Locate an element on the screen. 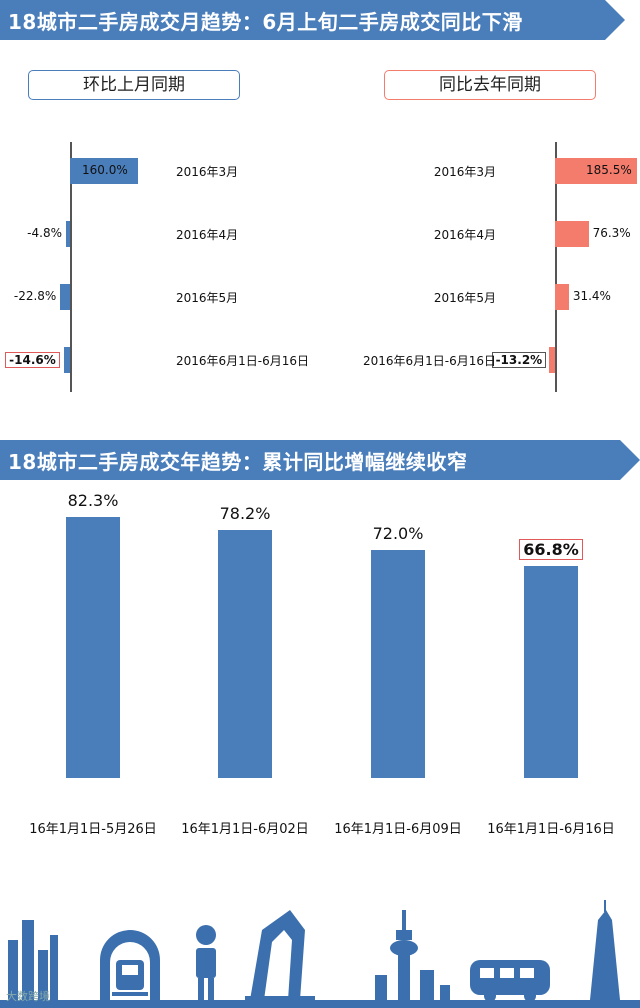  data-label: -22.8% is located at coordinates (35, 296).